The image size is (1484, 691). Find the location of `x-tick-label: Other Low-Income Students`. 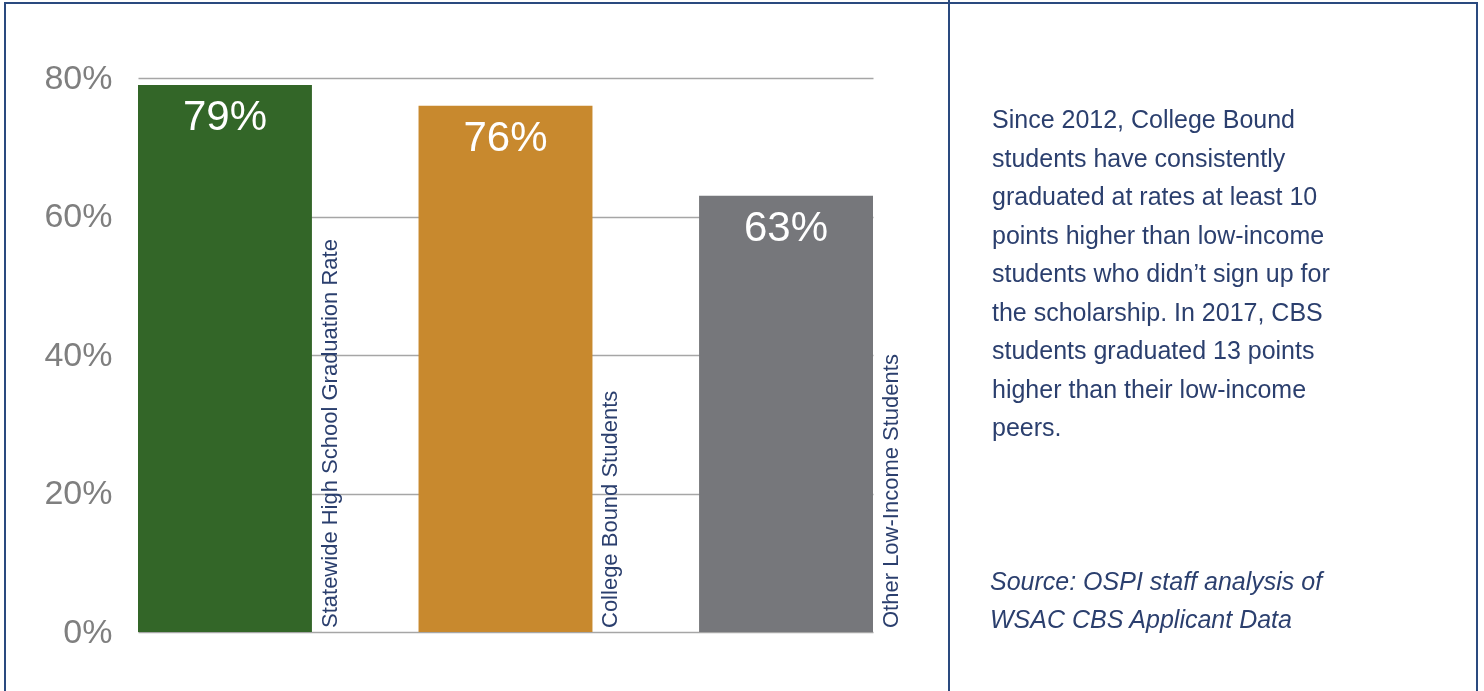

x-tick-label: Other Low-Income Students is located at coordinates (890, 491).